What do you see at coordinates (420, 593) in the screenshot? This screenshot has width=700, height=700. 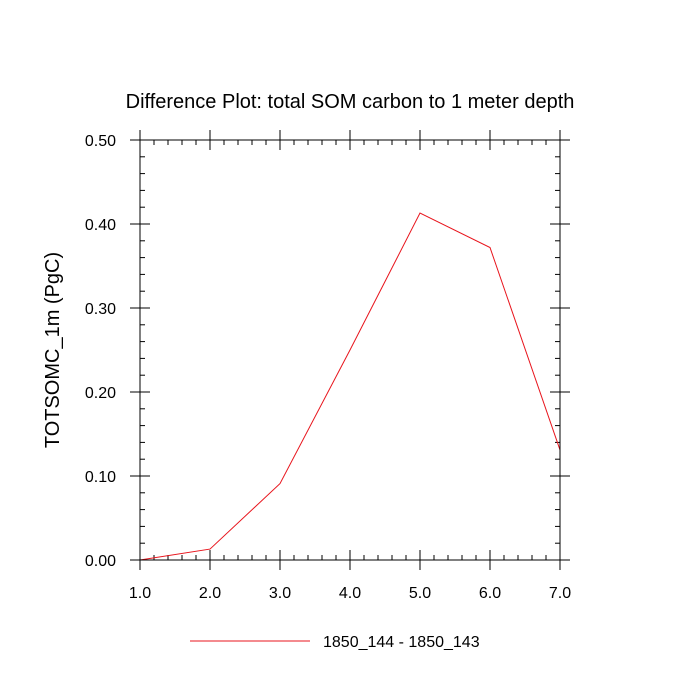 I see `x-tick-label: 5.0` at bounding box center [420, 593].